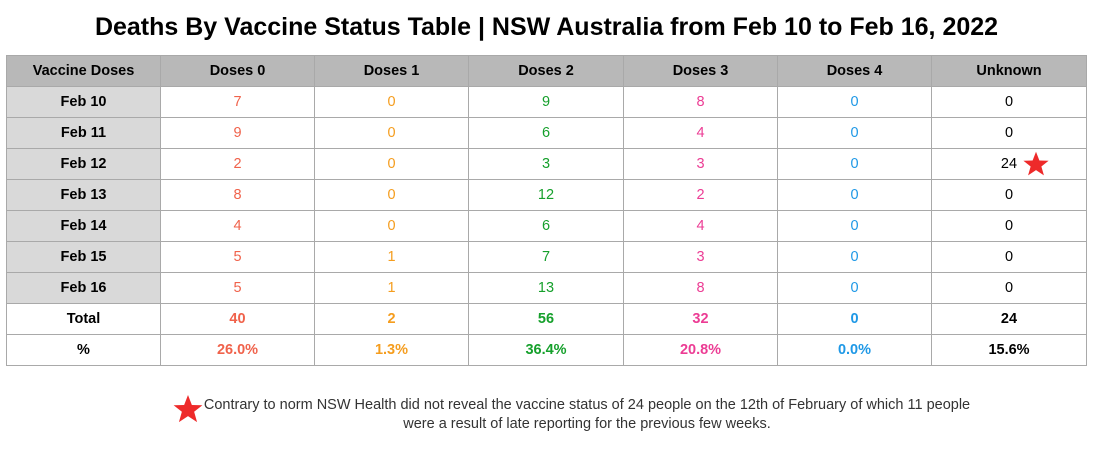  I want to click on total-cell: 24, so click(1009, 319).